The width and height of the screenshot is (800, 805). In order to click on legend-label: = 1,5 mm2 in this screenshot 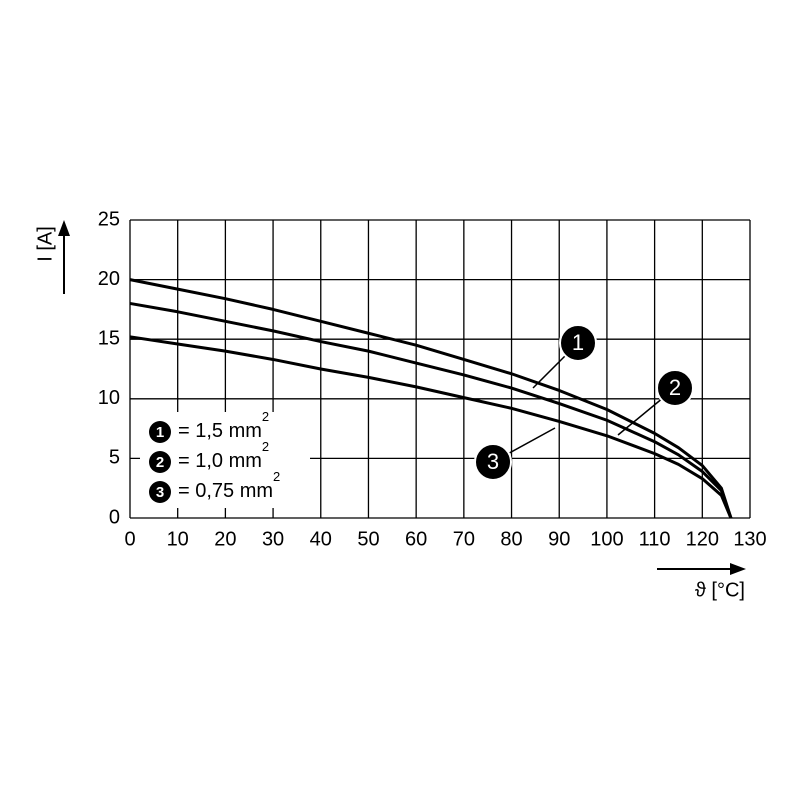, I will do `click(223, 425)`.